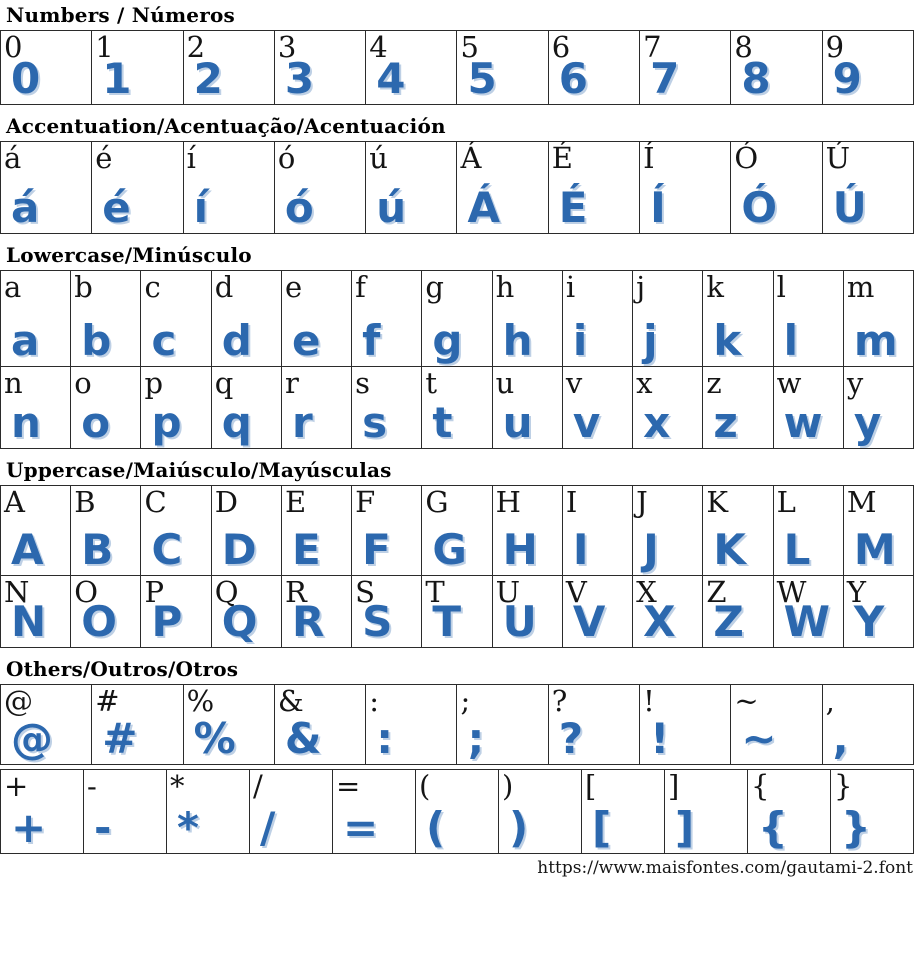 This screenshot has width=916, height=975. Describe the element at coordinates (99, 621) in the screenshot. I see `font-preview-character: O` at that location.